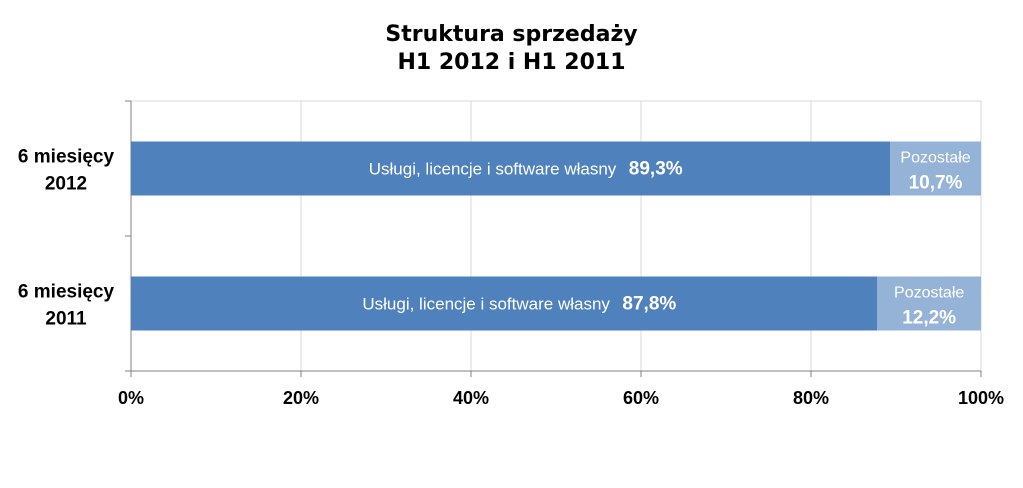 This screenshot has height=488, width=1023. Describe the element at coordinates (929, 318) in the screenshot. I see `data-label: 12,2%` at that location.